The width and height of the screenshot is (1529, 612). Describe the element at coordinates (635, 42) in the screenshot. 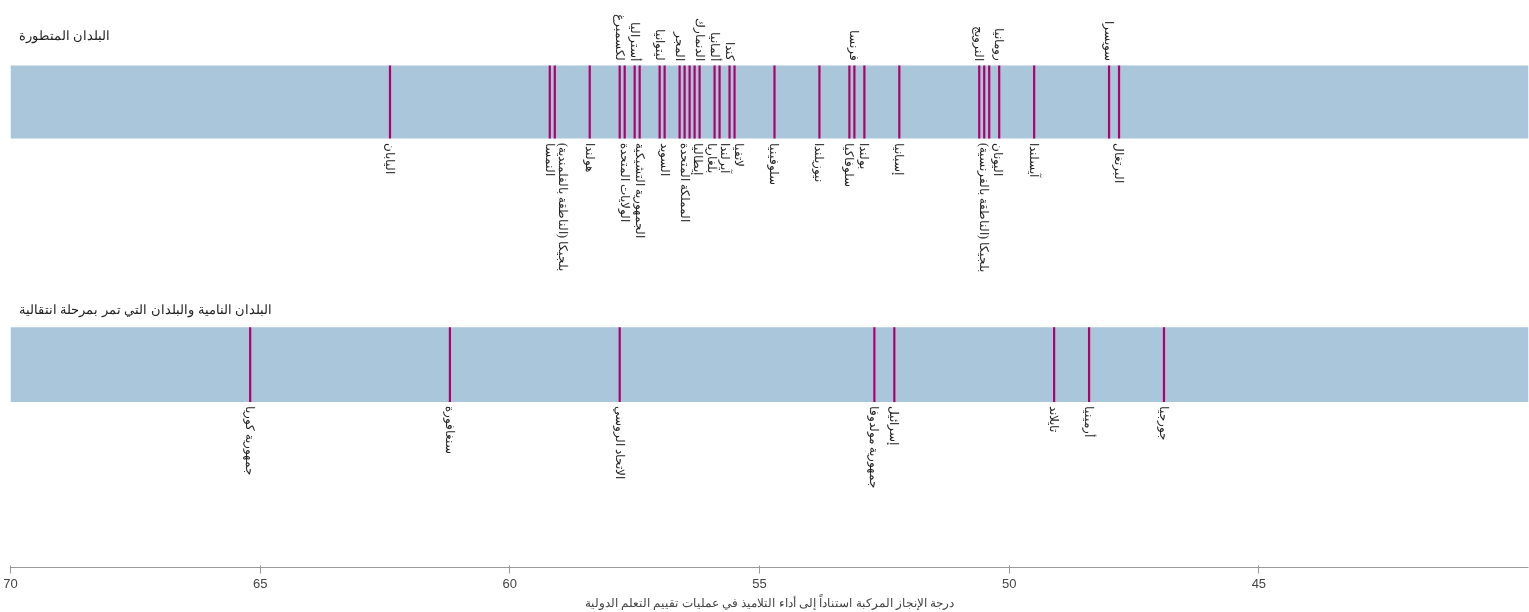

I see `annotation: أستراليا` at that location.